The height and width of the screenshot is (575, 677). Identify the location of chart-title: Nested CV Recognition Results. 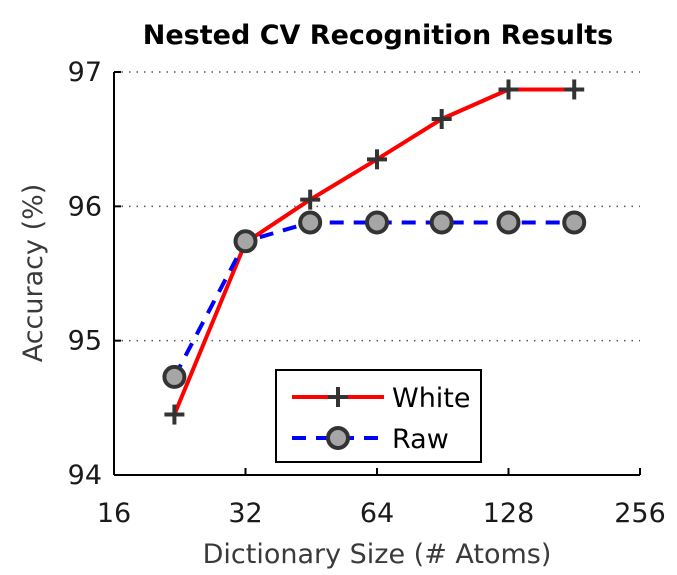
(378, 35).